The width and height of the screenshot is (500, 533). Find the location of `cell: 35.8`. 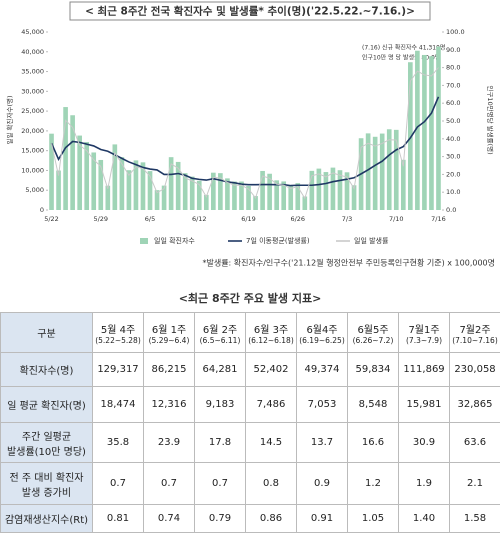

cell: 35.8 is located at coordinates (118, 443).